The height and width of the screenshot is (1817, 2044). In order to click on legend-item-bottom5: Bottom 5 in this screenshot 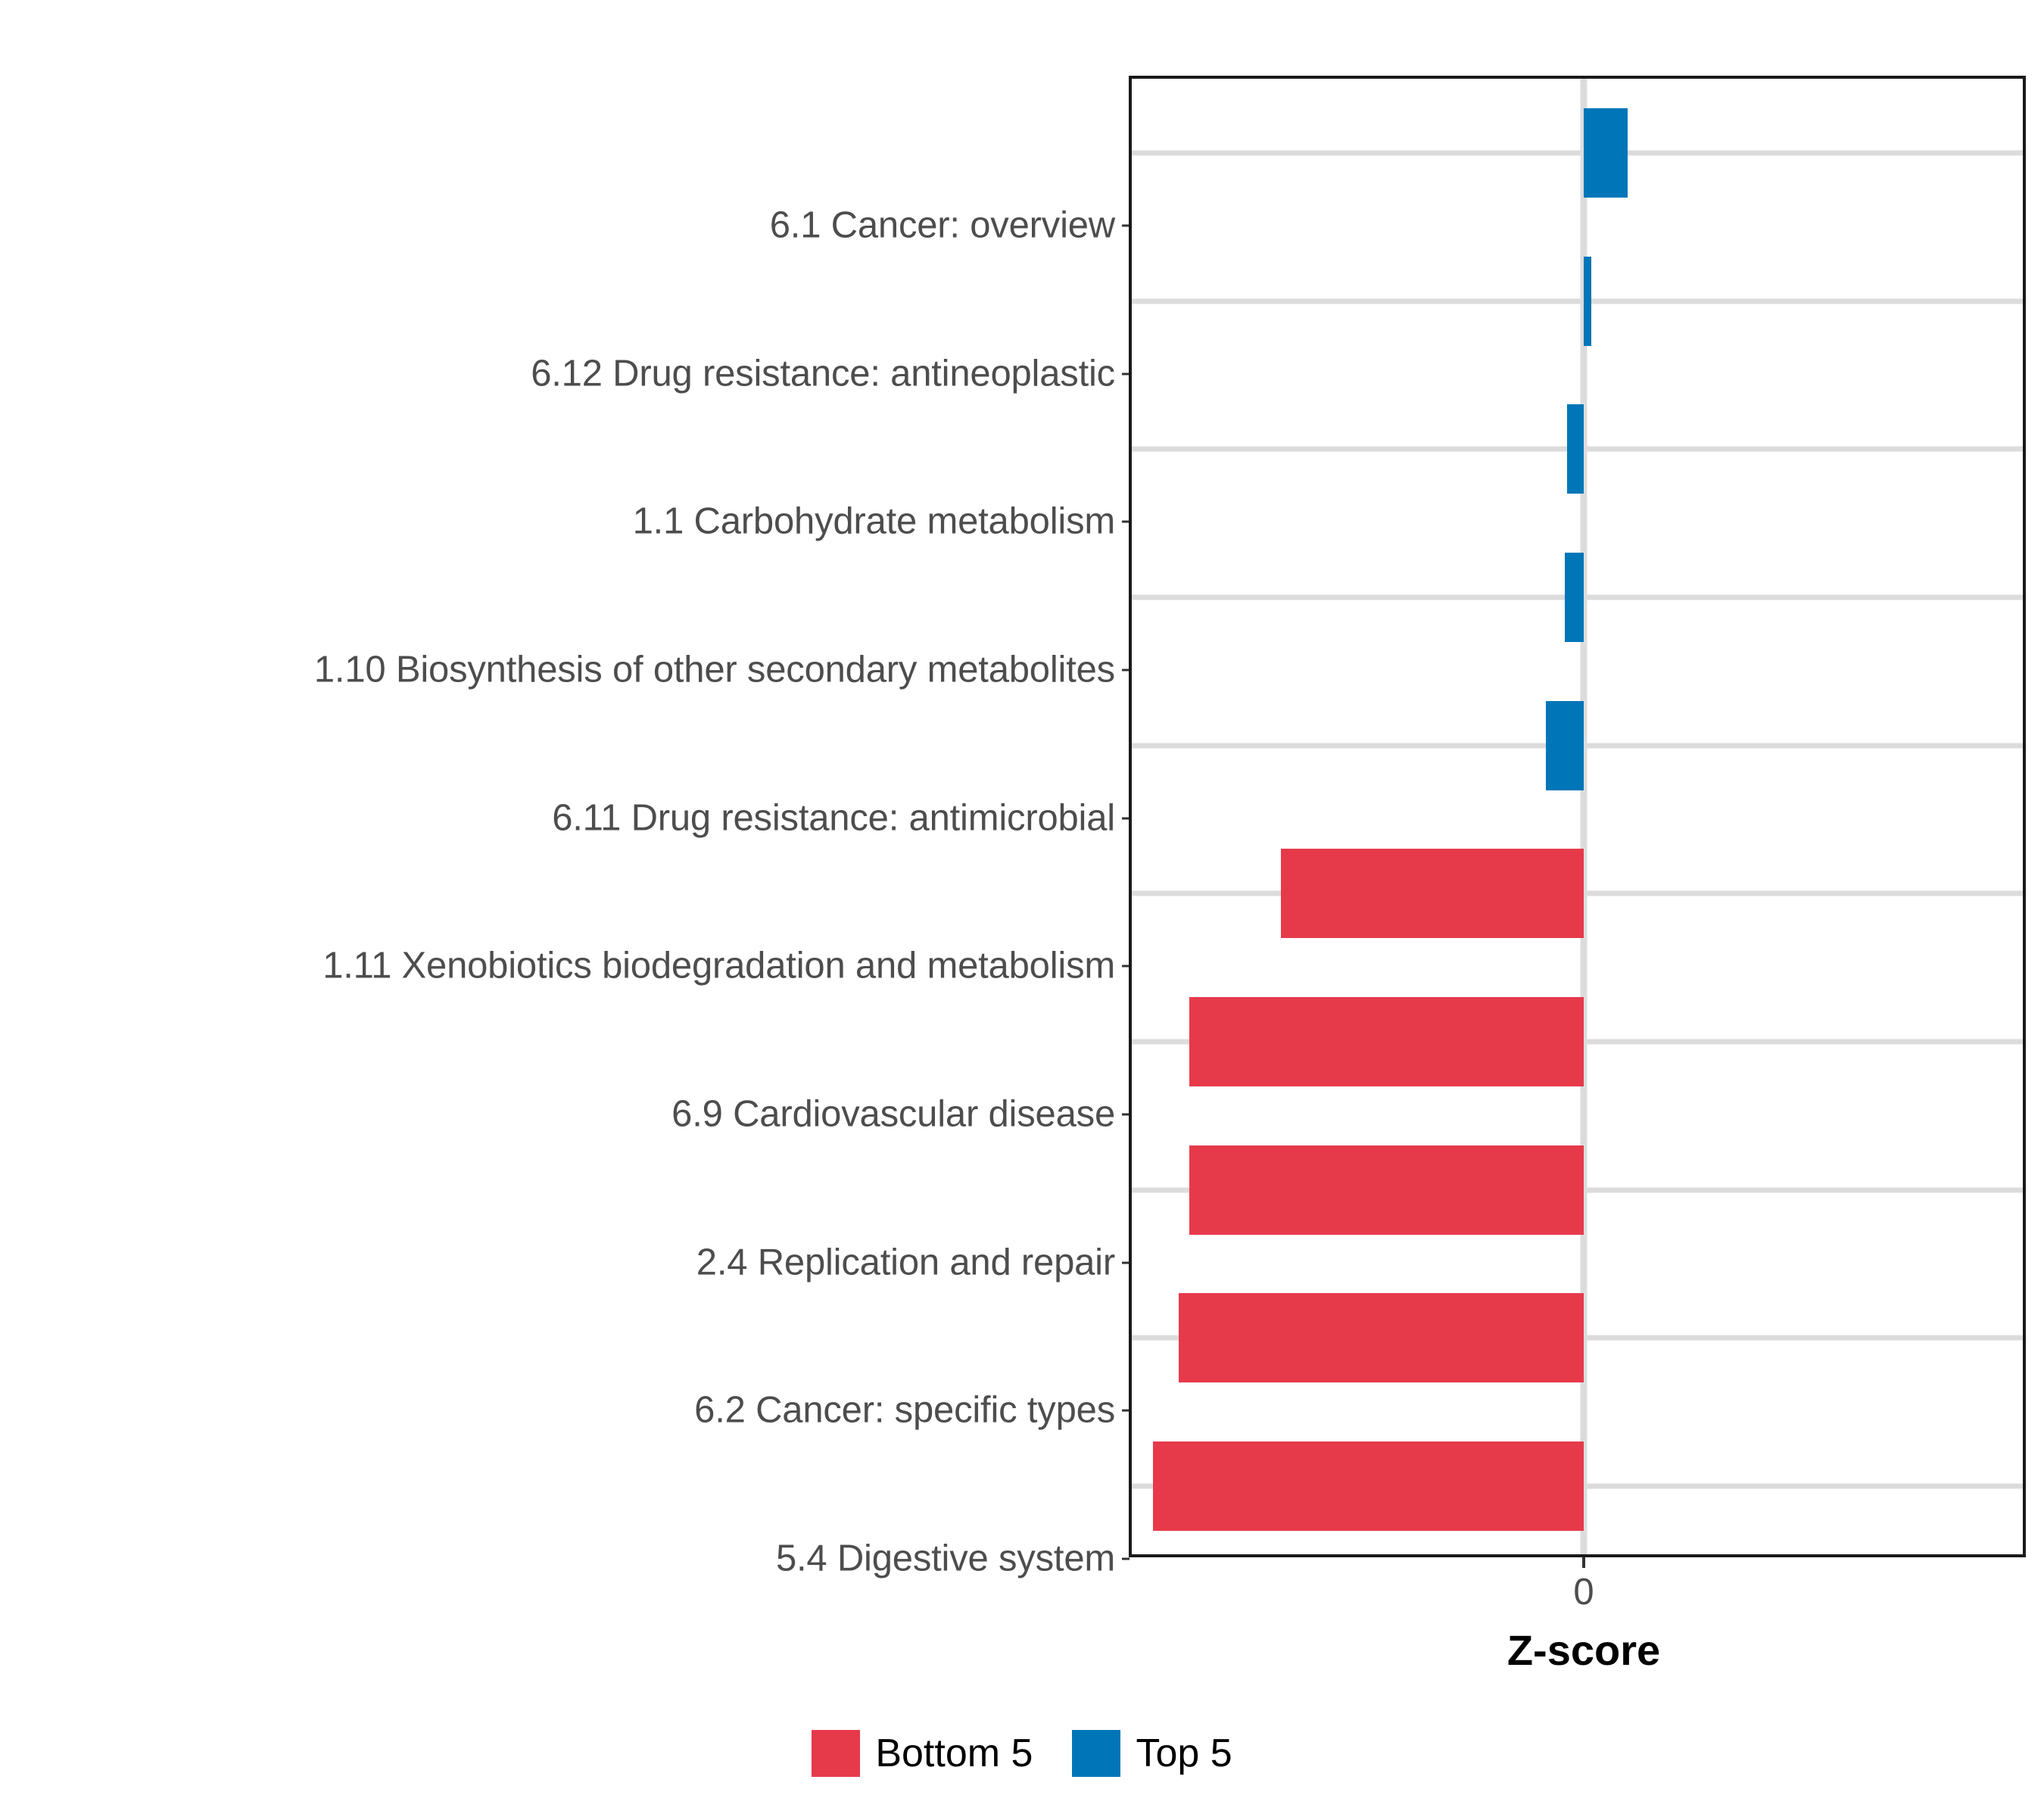, I will do `click(922, 1753)`.